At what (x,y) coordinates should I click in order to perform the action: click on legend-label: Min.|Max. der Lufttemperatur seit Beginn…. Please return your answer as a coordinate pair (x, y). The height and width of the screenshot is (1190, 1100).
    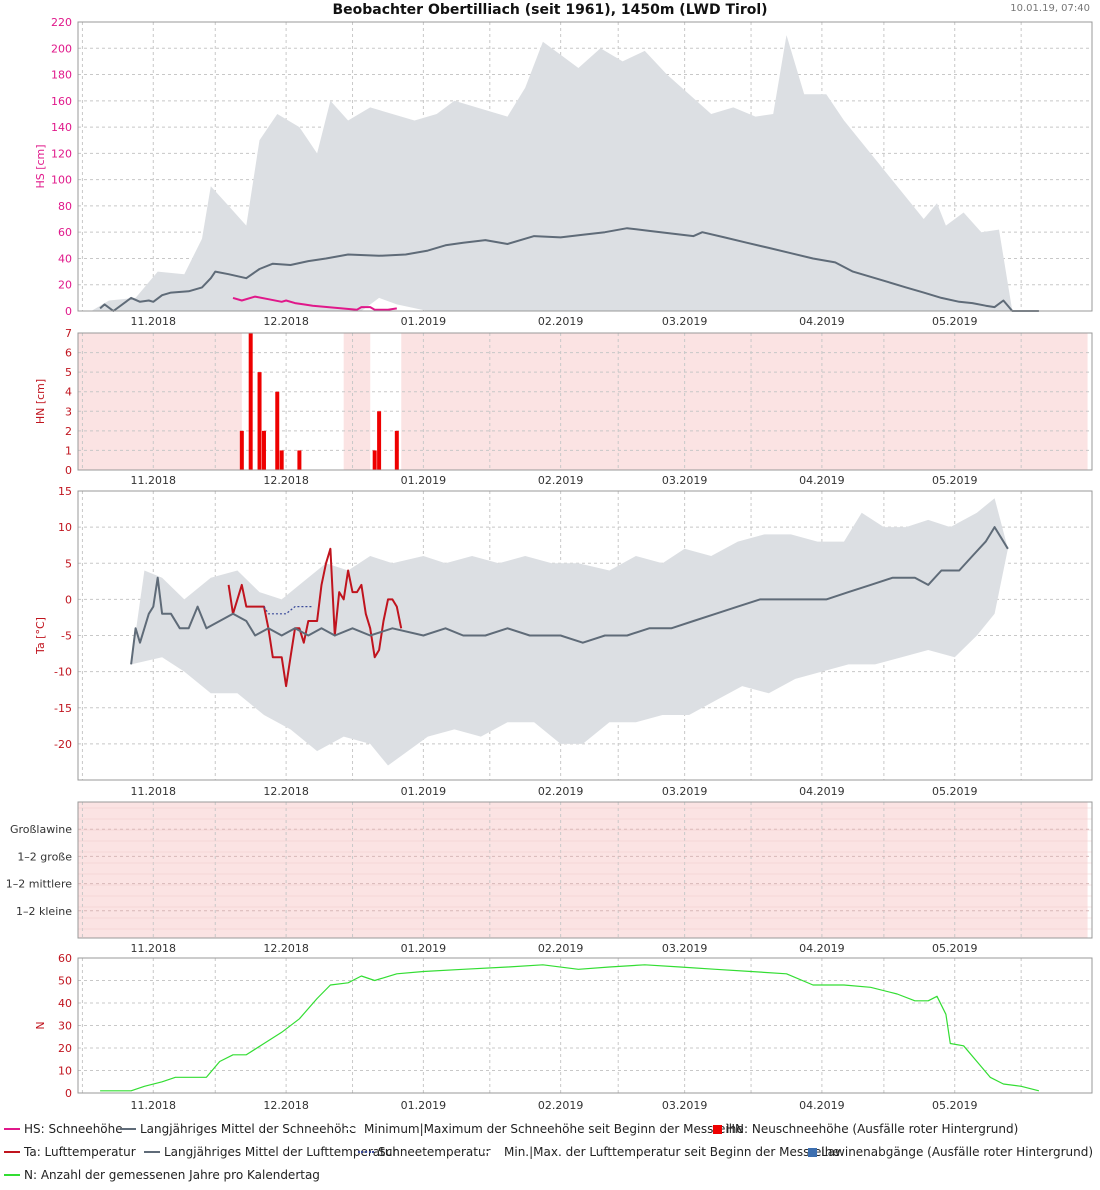
    Looking at the image, I should click on (672, 1152).